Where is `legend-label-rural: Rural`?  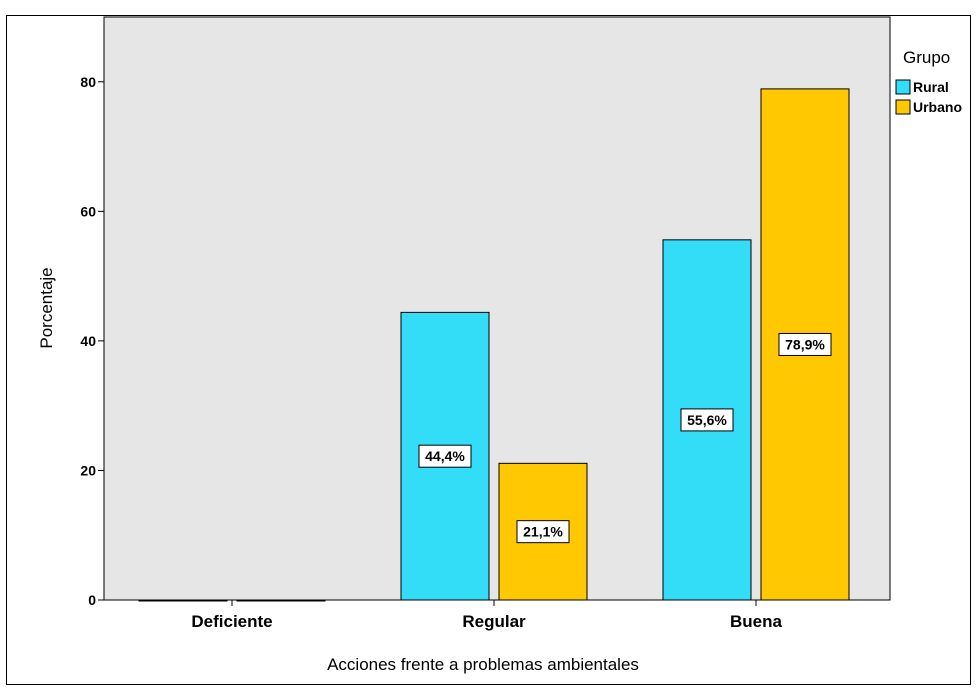
legend-label-rural: Rural is located at coordinates (931, 87).